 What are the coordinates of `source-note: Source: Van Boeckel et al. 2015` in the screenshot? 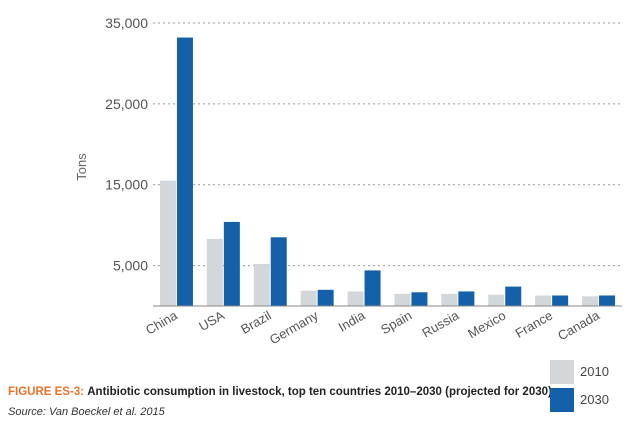 It's located at (86, 412).